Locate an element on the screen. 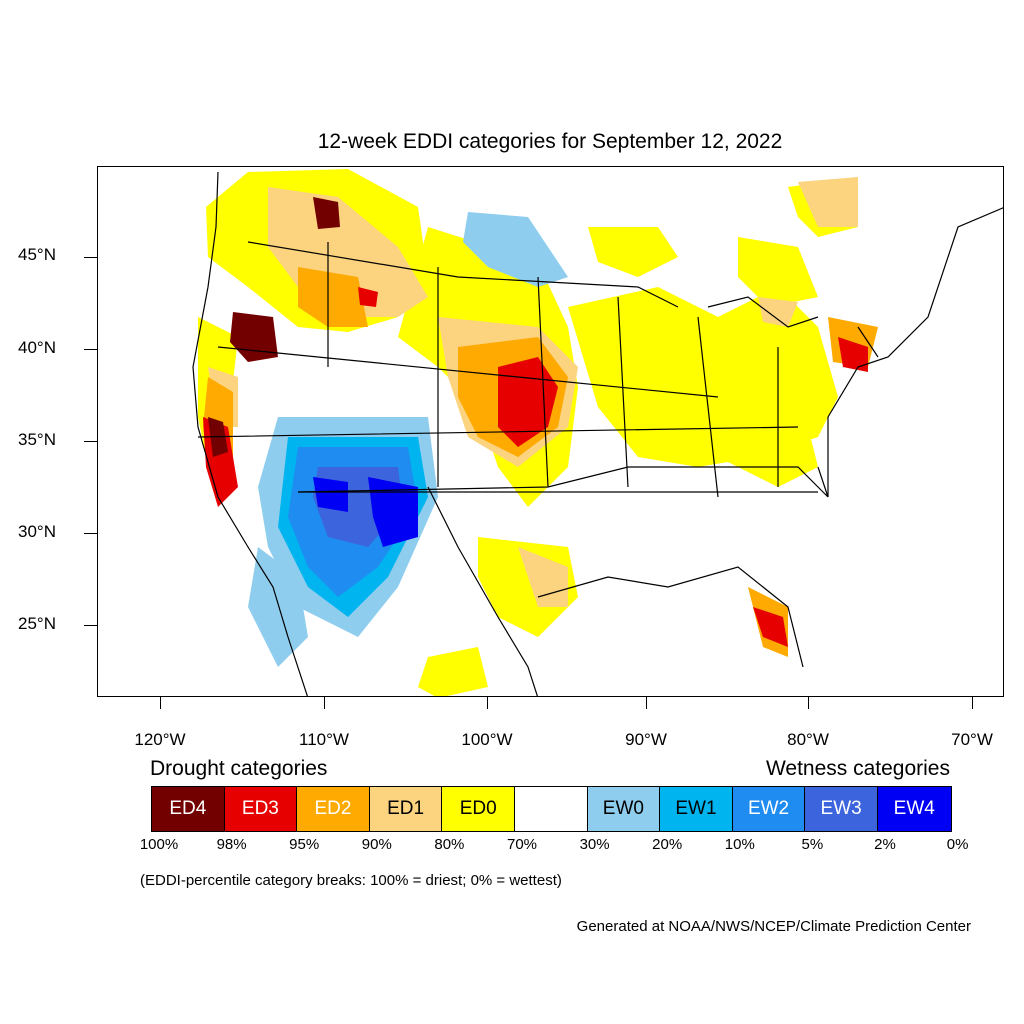 This screenshot has height=1024, width=1024. ew4-regions is located at coordinates (365, 512).